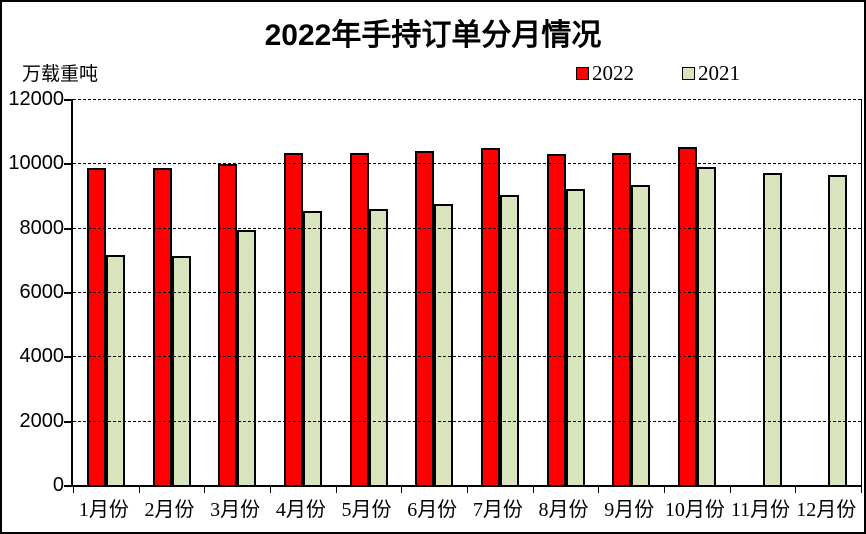 This screenshot has width=866, height=534. I want to click on bar-group-10月份, so click(697, 292).